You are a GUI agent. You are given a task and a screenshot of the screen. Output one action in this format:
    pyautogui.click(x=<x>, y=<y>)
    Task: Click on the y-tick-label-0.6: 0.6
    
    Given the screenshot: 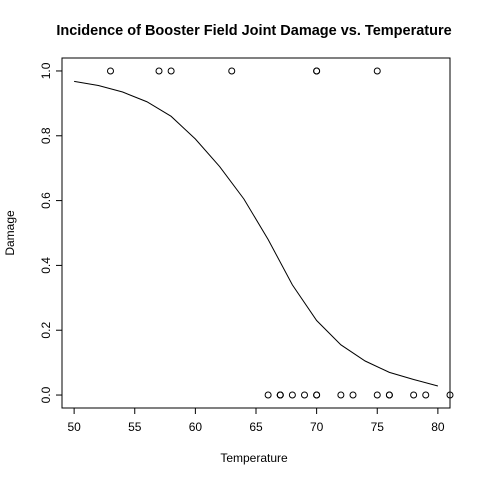 What is the action you would take?
    pyautogui.click(x=46, y=200)
    